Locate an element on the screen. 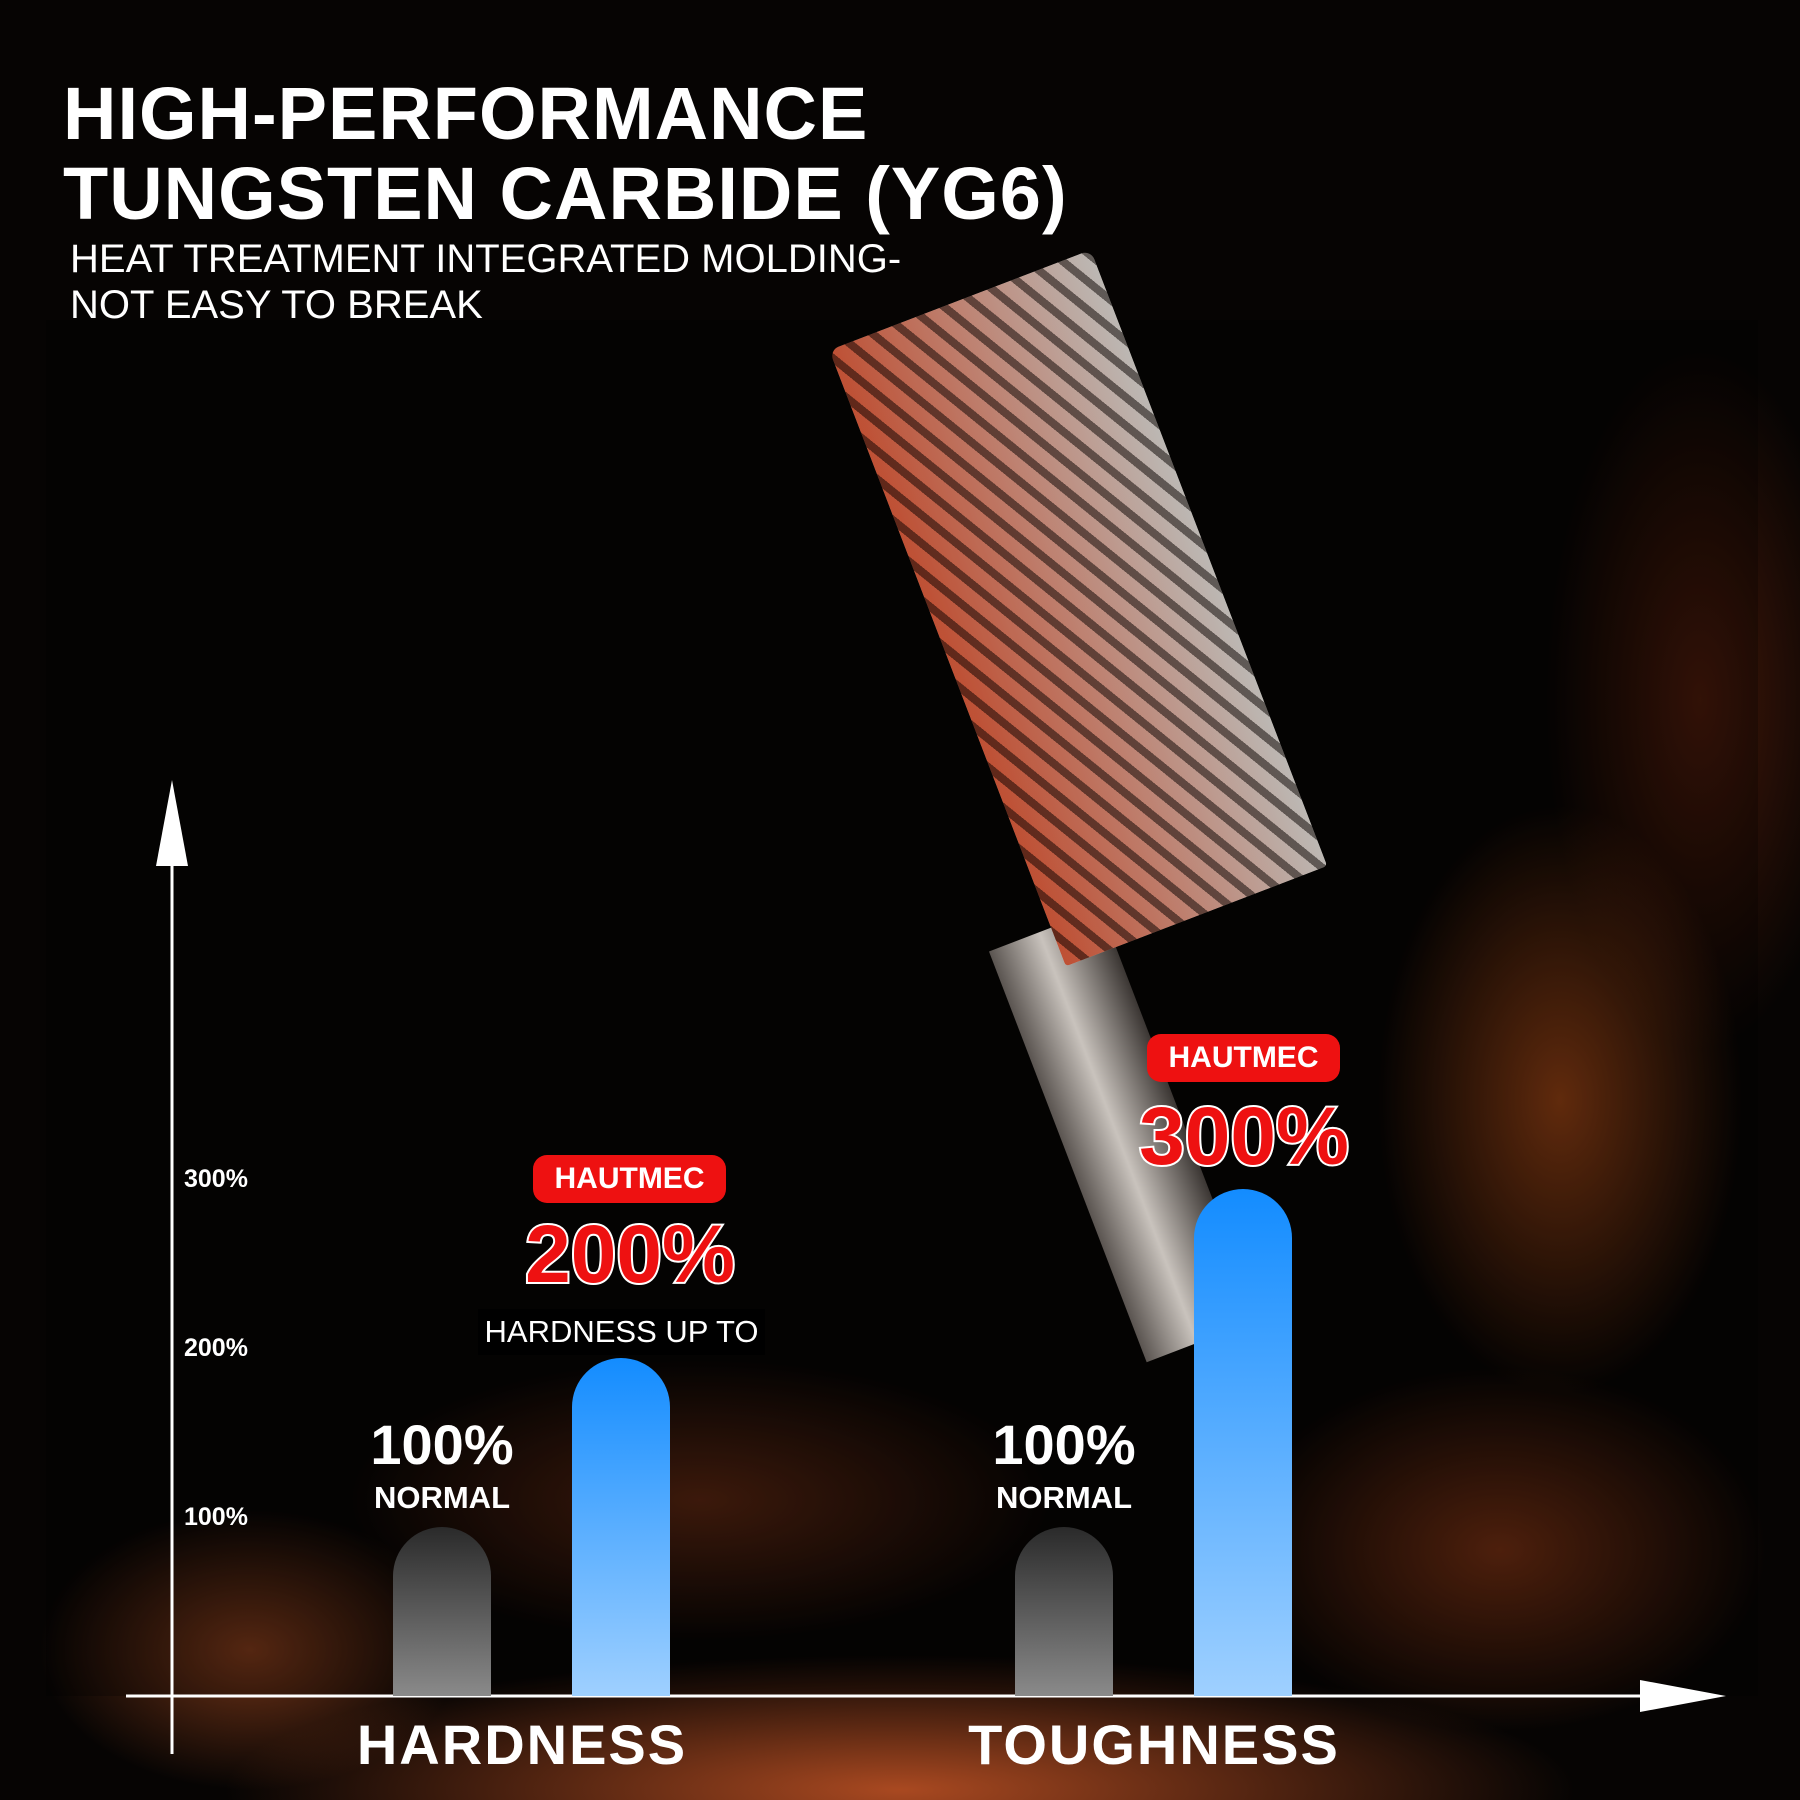 The image size is (1800, 1800). subtitle-line-2: NOT EASY TO BREAK is located at coordinates (276, 305).